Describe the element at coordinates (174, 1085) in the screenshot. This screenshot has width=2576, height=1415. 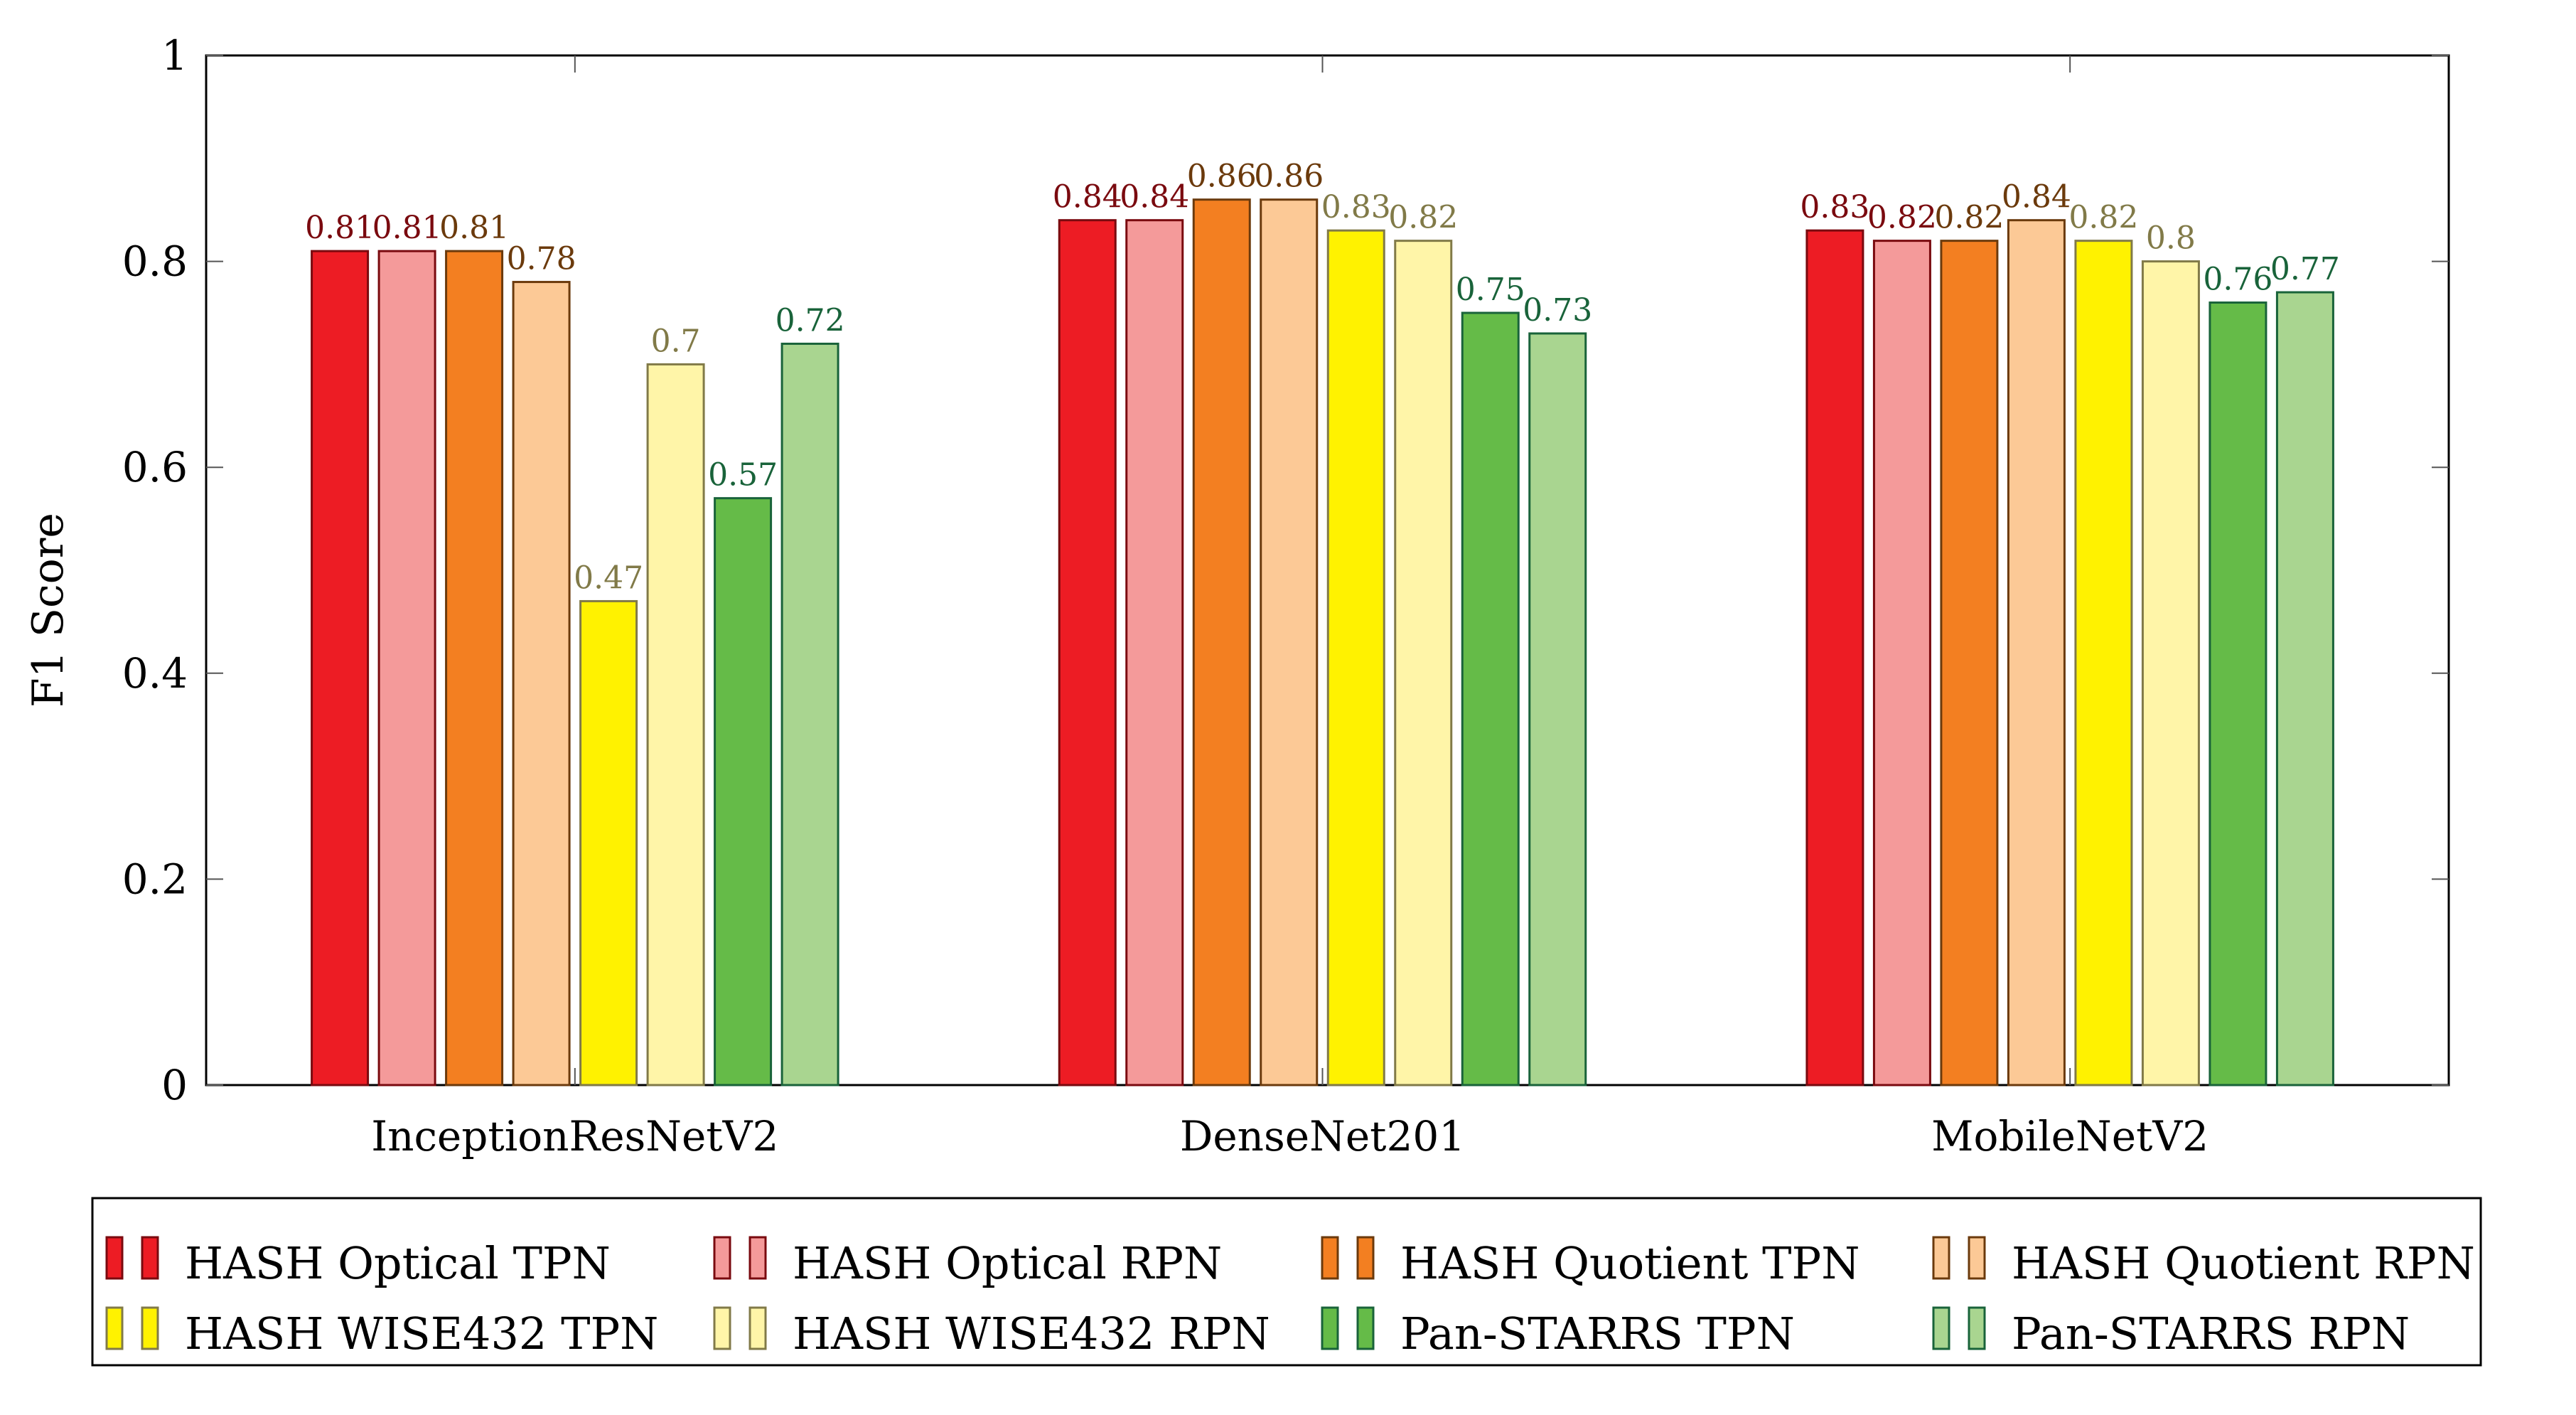
I see `y-tick-label: 0` at that location.